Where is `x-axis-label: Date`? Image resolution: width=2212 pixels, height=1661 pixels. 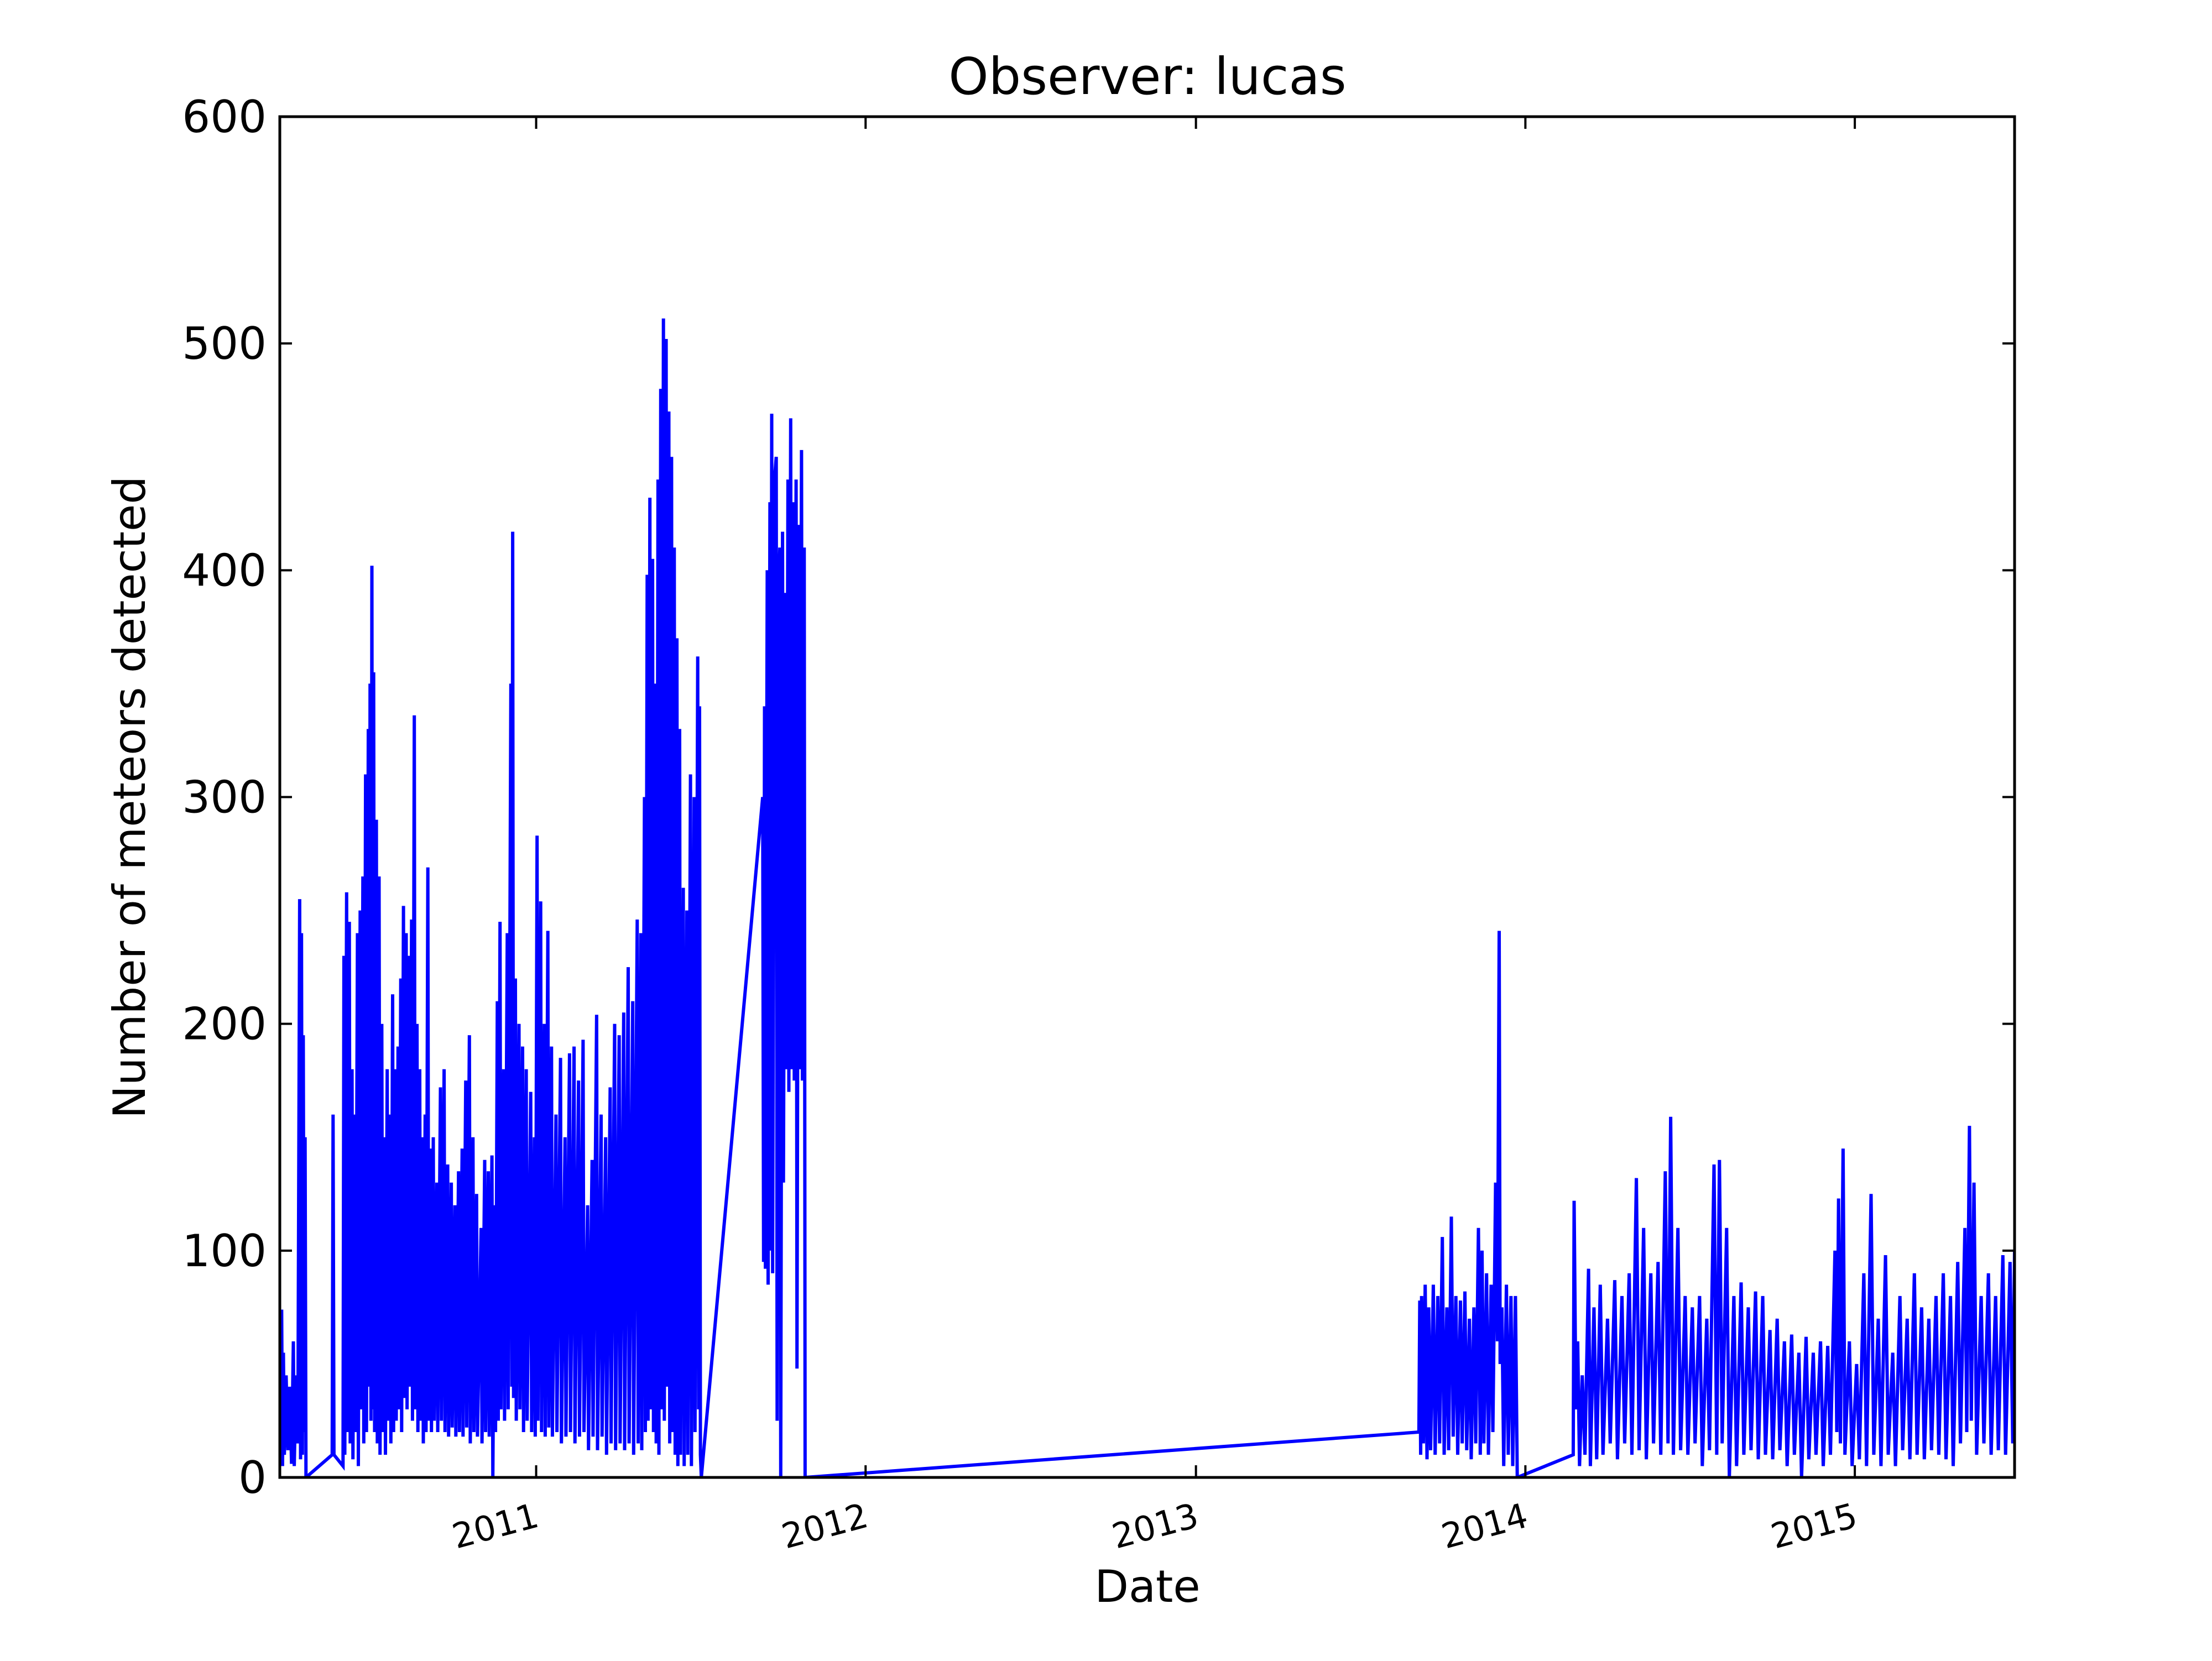 x-axis-label: Date is located at coordinates (1147, 1586).